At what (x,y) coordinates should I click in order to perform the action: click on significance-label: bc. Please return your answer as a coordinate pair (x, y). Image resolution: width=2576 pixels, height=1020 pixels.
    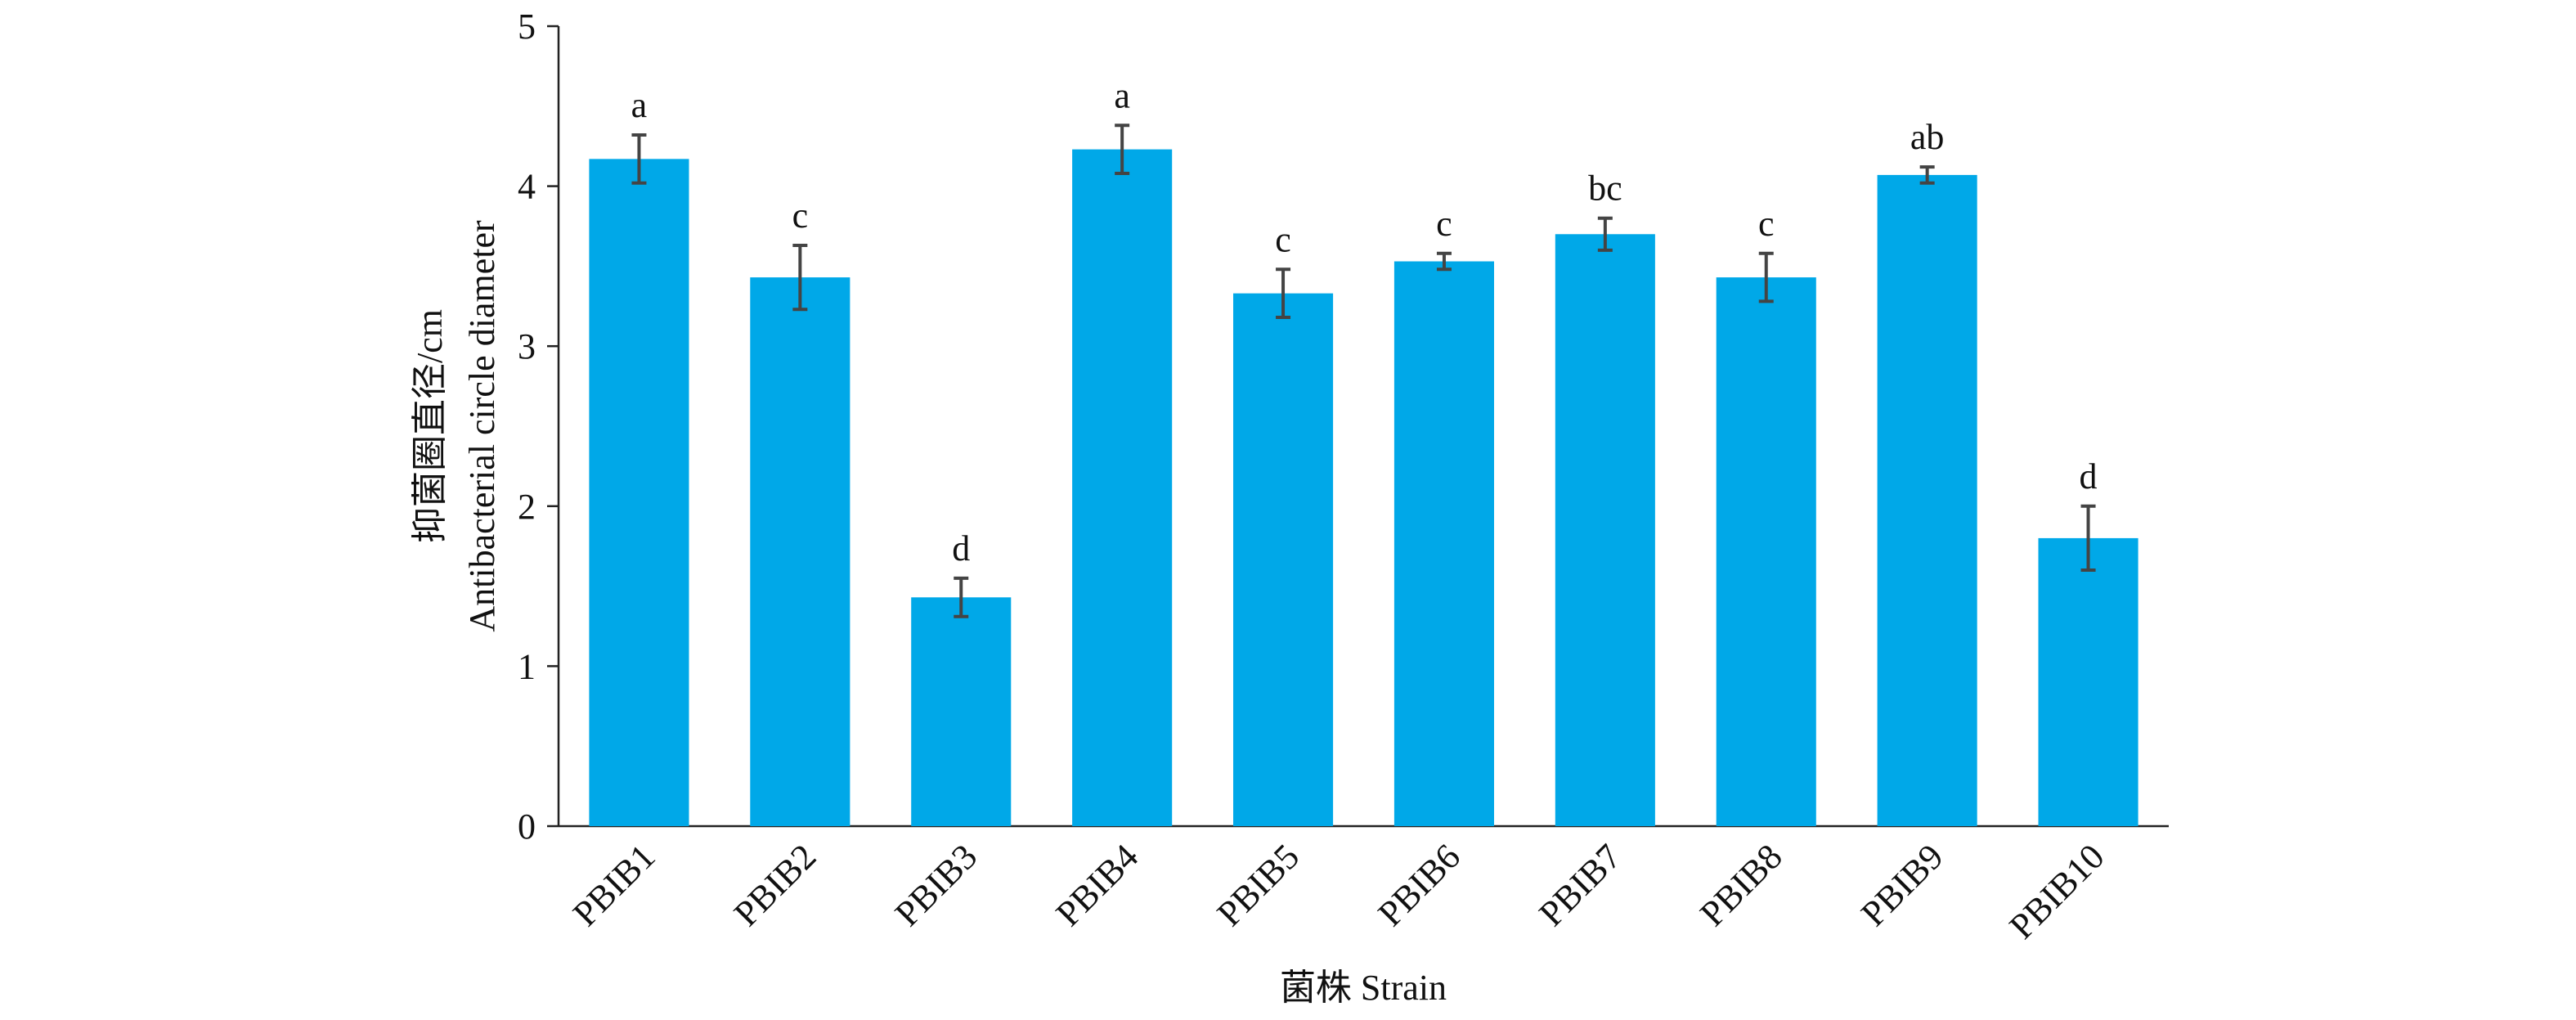
    Looking at the image, I should click on (1605, 189).